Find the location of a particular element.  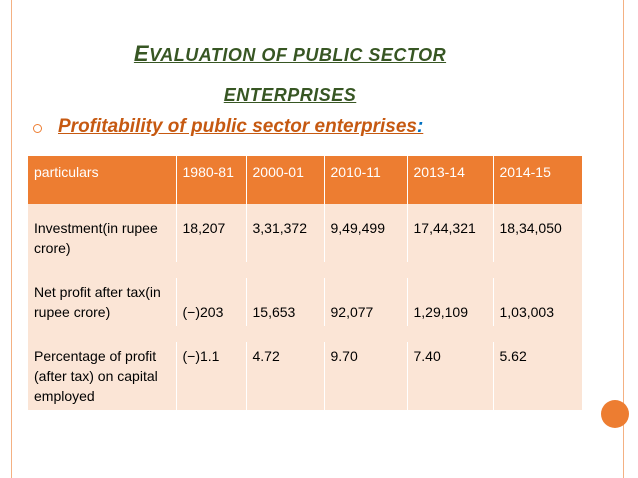

table-cell: 3,31,372 is located at coordinates (284, 233).